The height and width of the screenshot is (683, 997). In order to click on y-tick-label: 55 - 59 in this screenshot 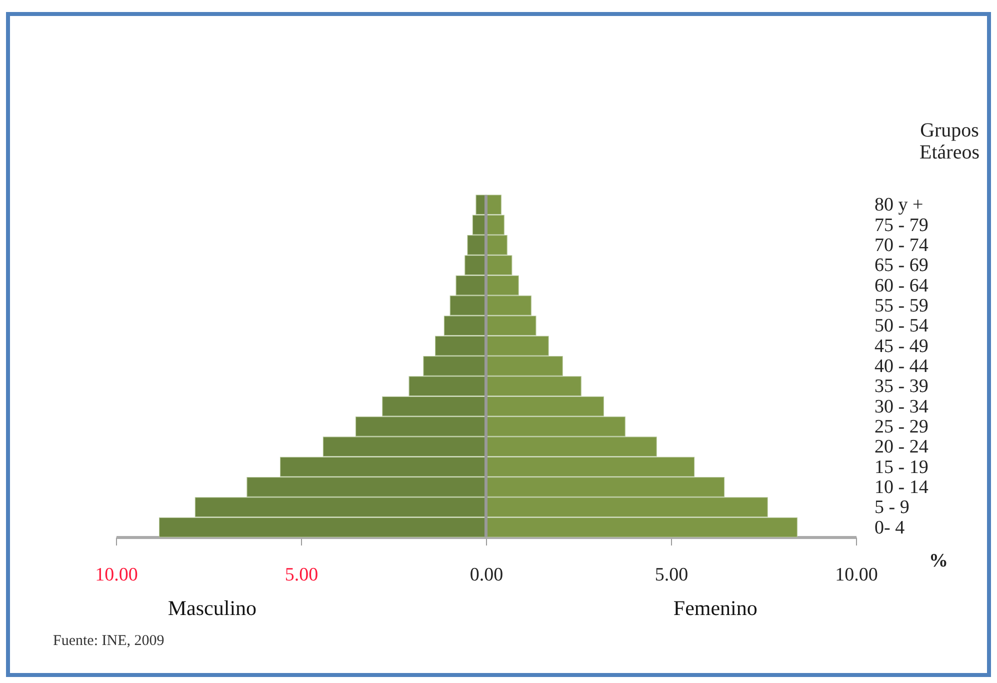, I will do `click(901, 306)`.